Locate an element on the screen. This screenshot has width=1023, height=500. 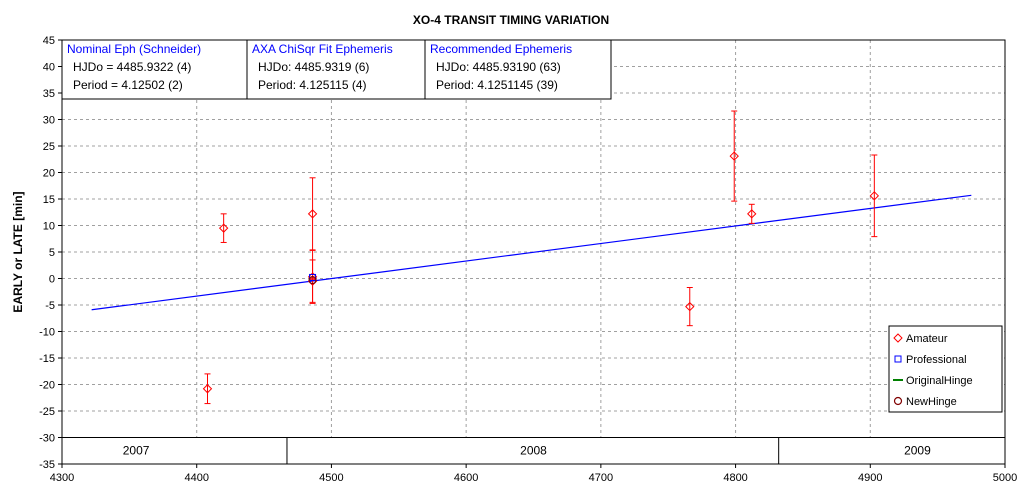
year-label: 2007 is located at coordinates (136, 451).